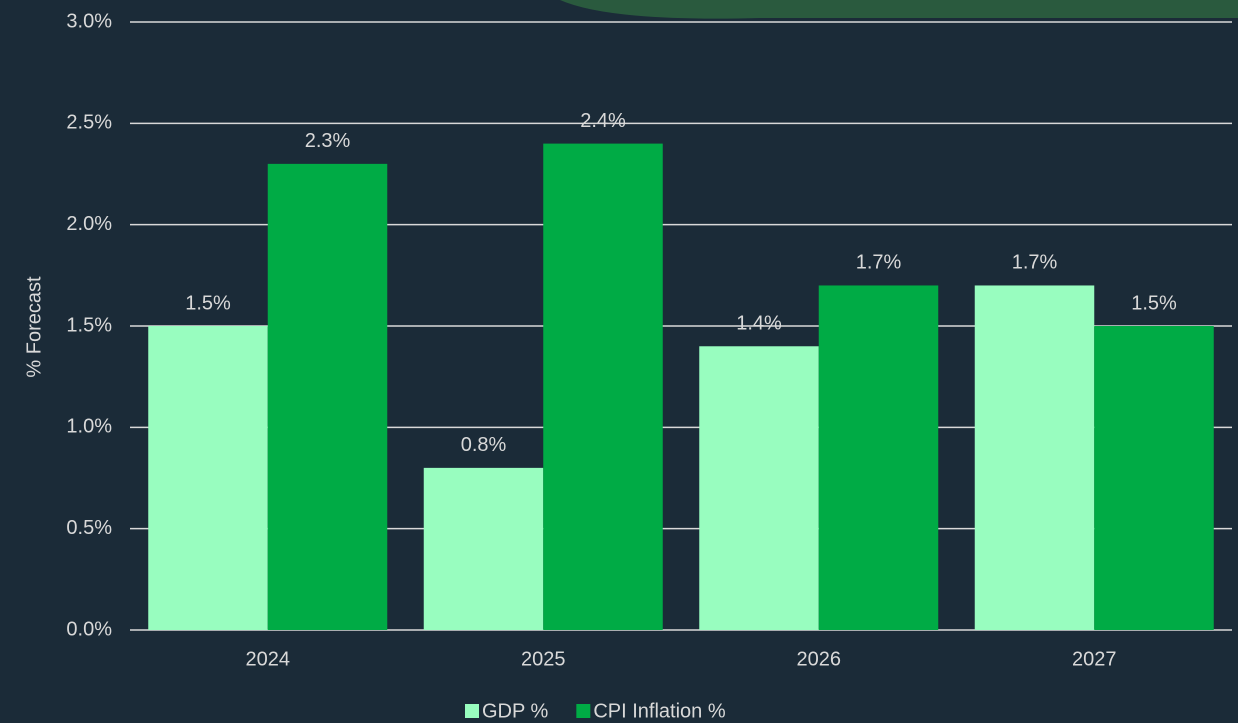 This screenshot has height=723, width=1238. Describe the element at coordinates (89, 224) in the screenshot. I see `y-tick-label: 2.0%` at that location.